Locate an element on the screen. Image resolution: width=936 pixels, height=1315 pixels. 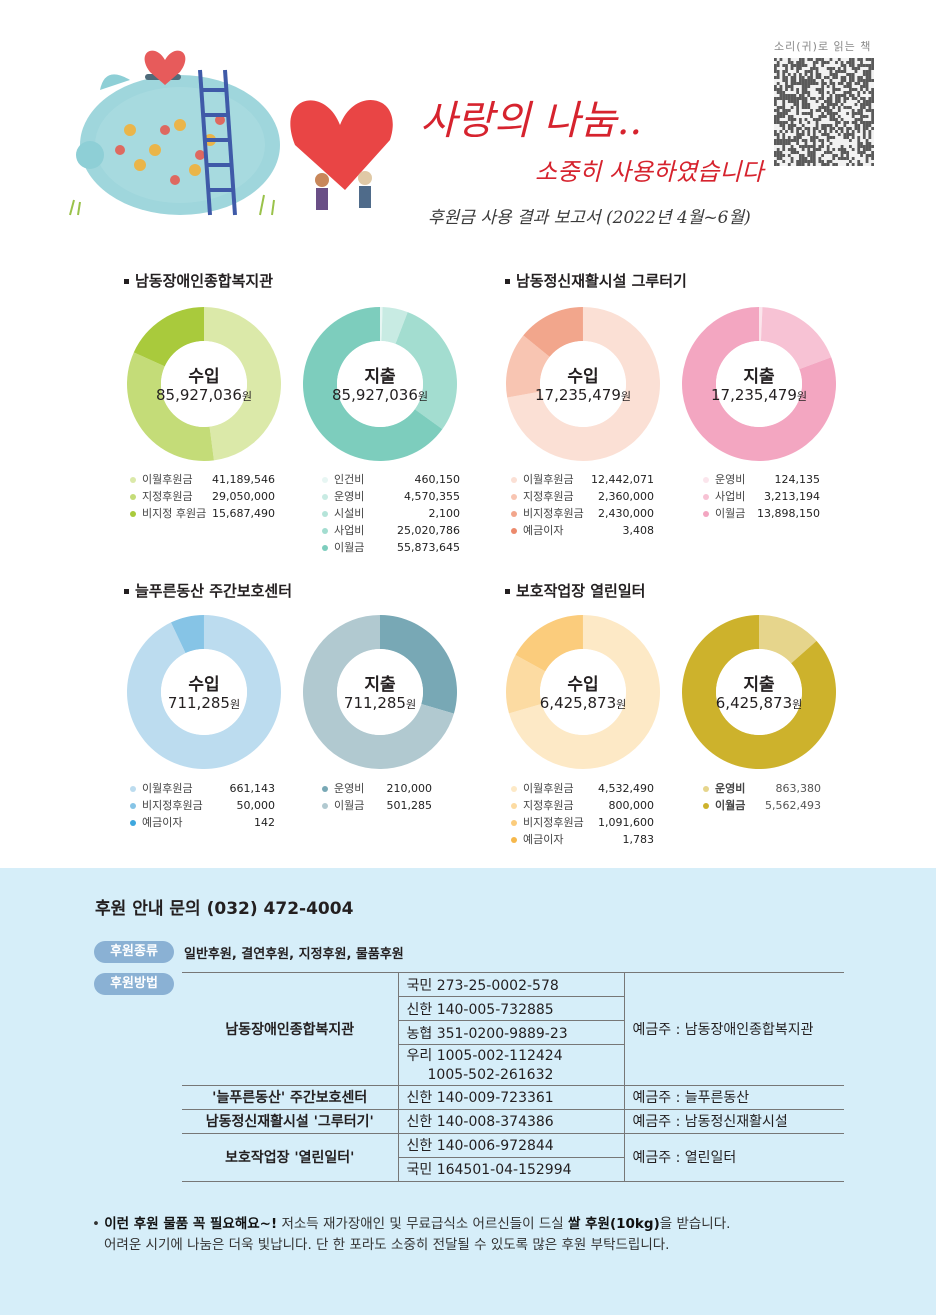
income-donut: 수입 17,235,479원 is located at coordinates (583, 384).